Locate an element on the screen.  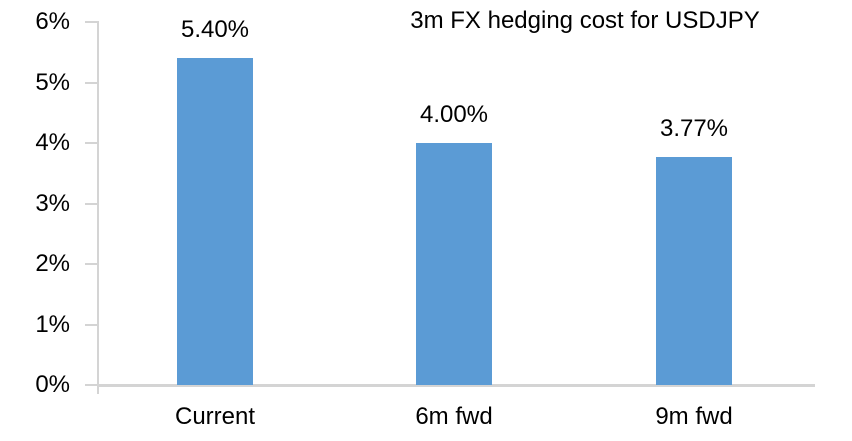
y-axis-label: 3% is located at coordinates (52, 203).